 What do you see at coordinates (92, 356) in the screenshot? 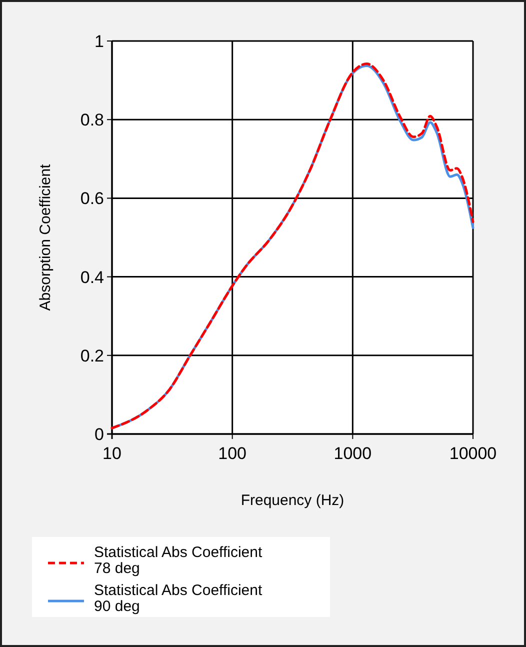
I see `y-tick-label: 0.2` at bounding box center [92, 356].